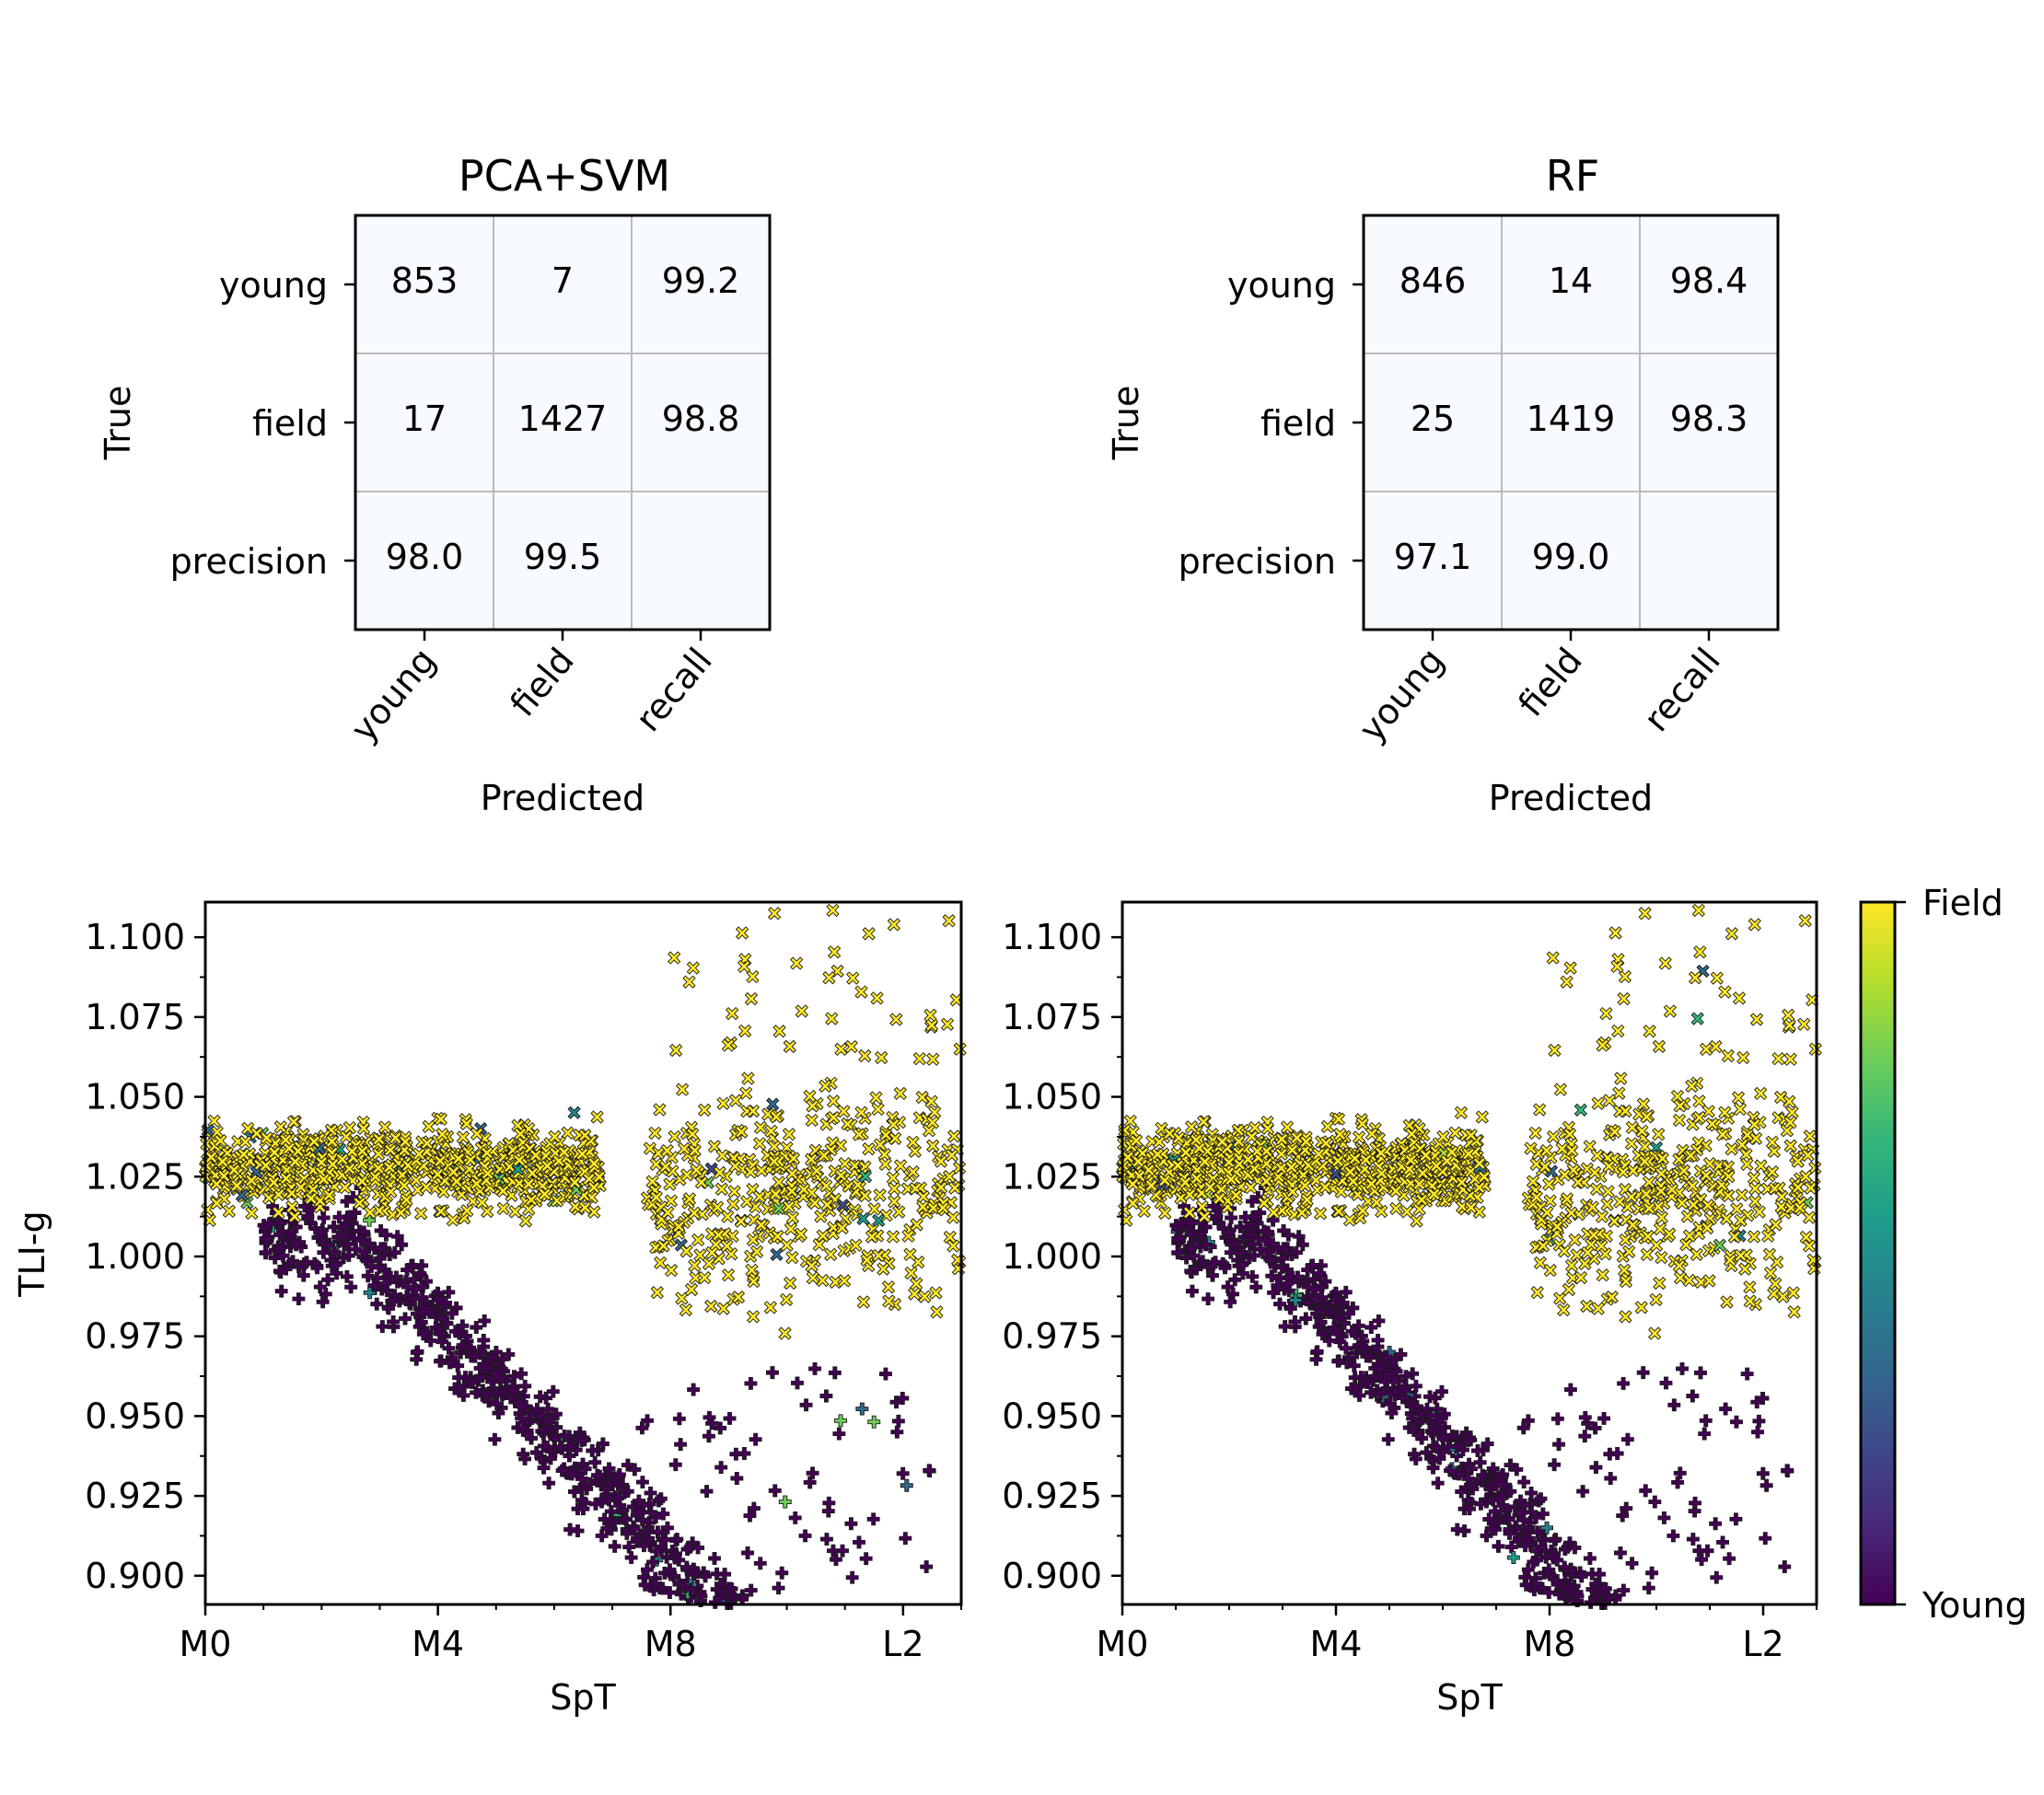 The image size is (2044, 1795). Describe the element at coordinates (424, 419) in the screenshot. I see `cm-cell: 17` at that location.